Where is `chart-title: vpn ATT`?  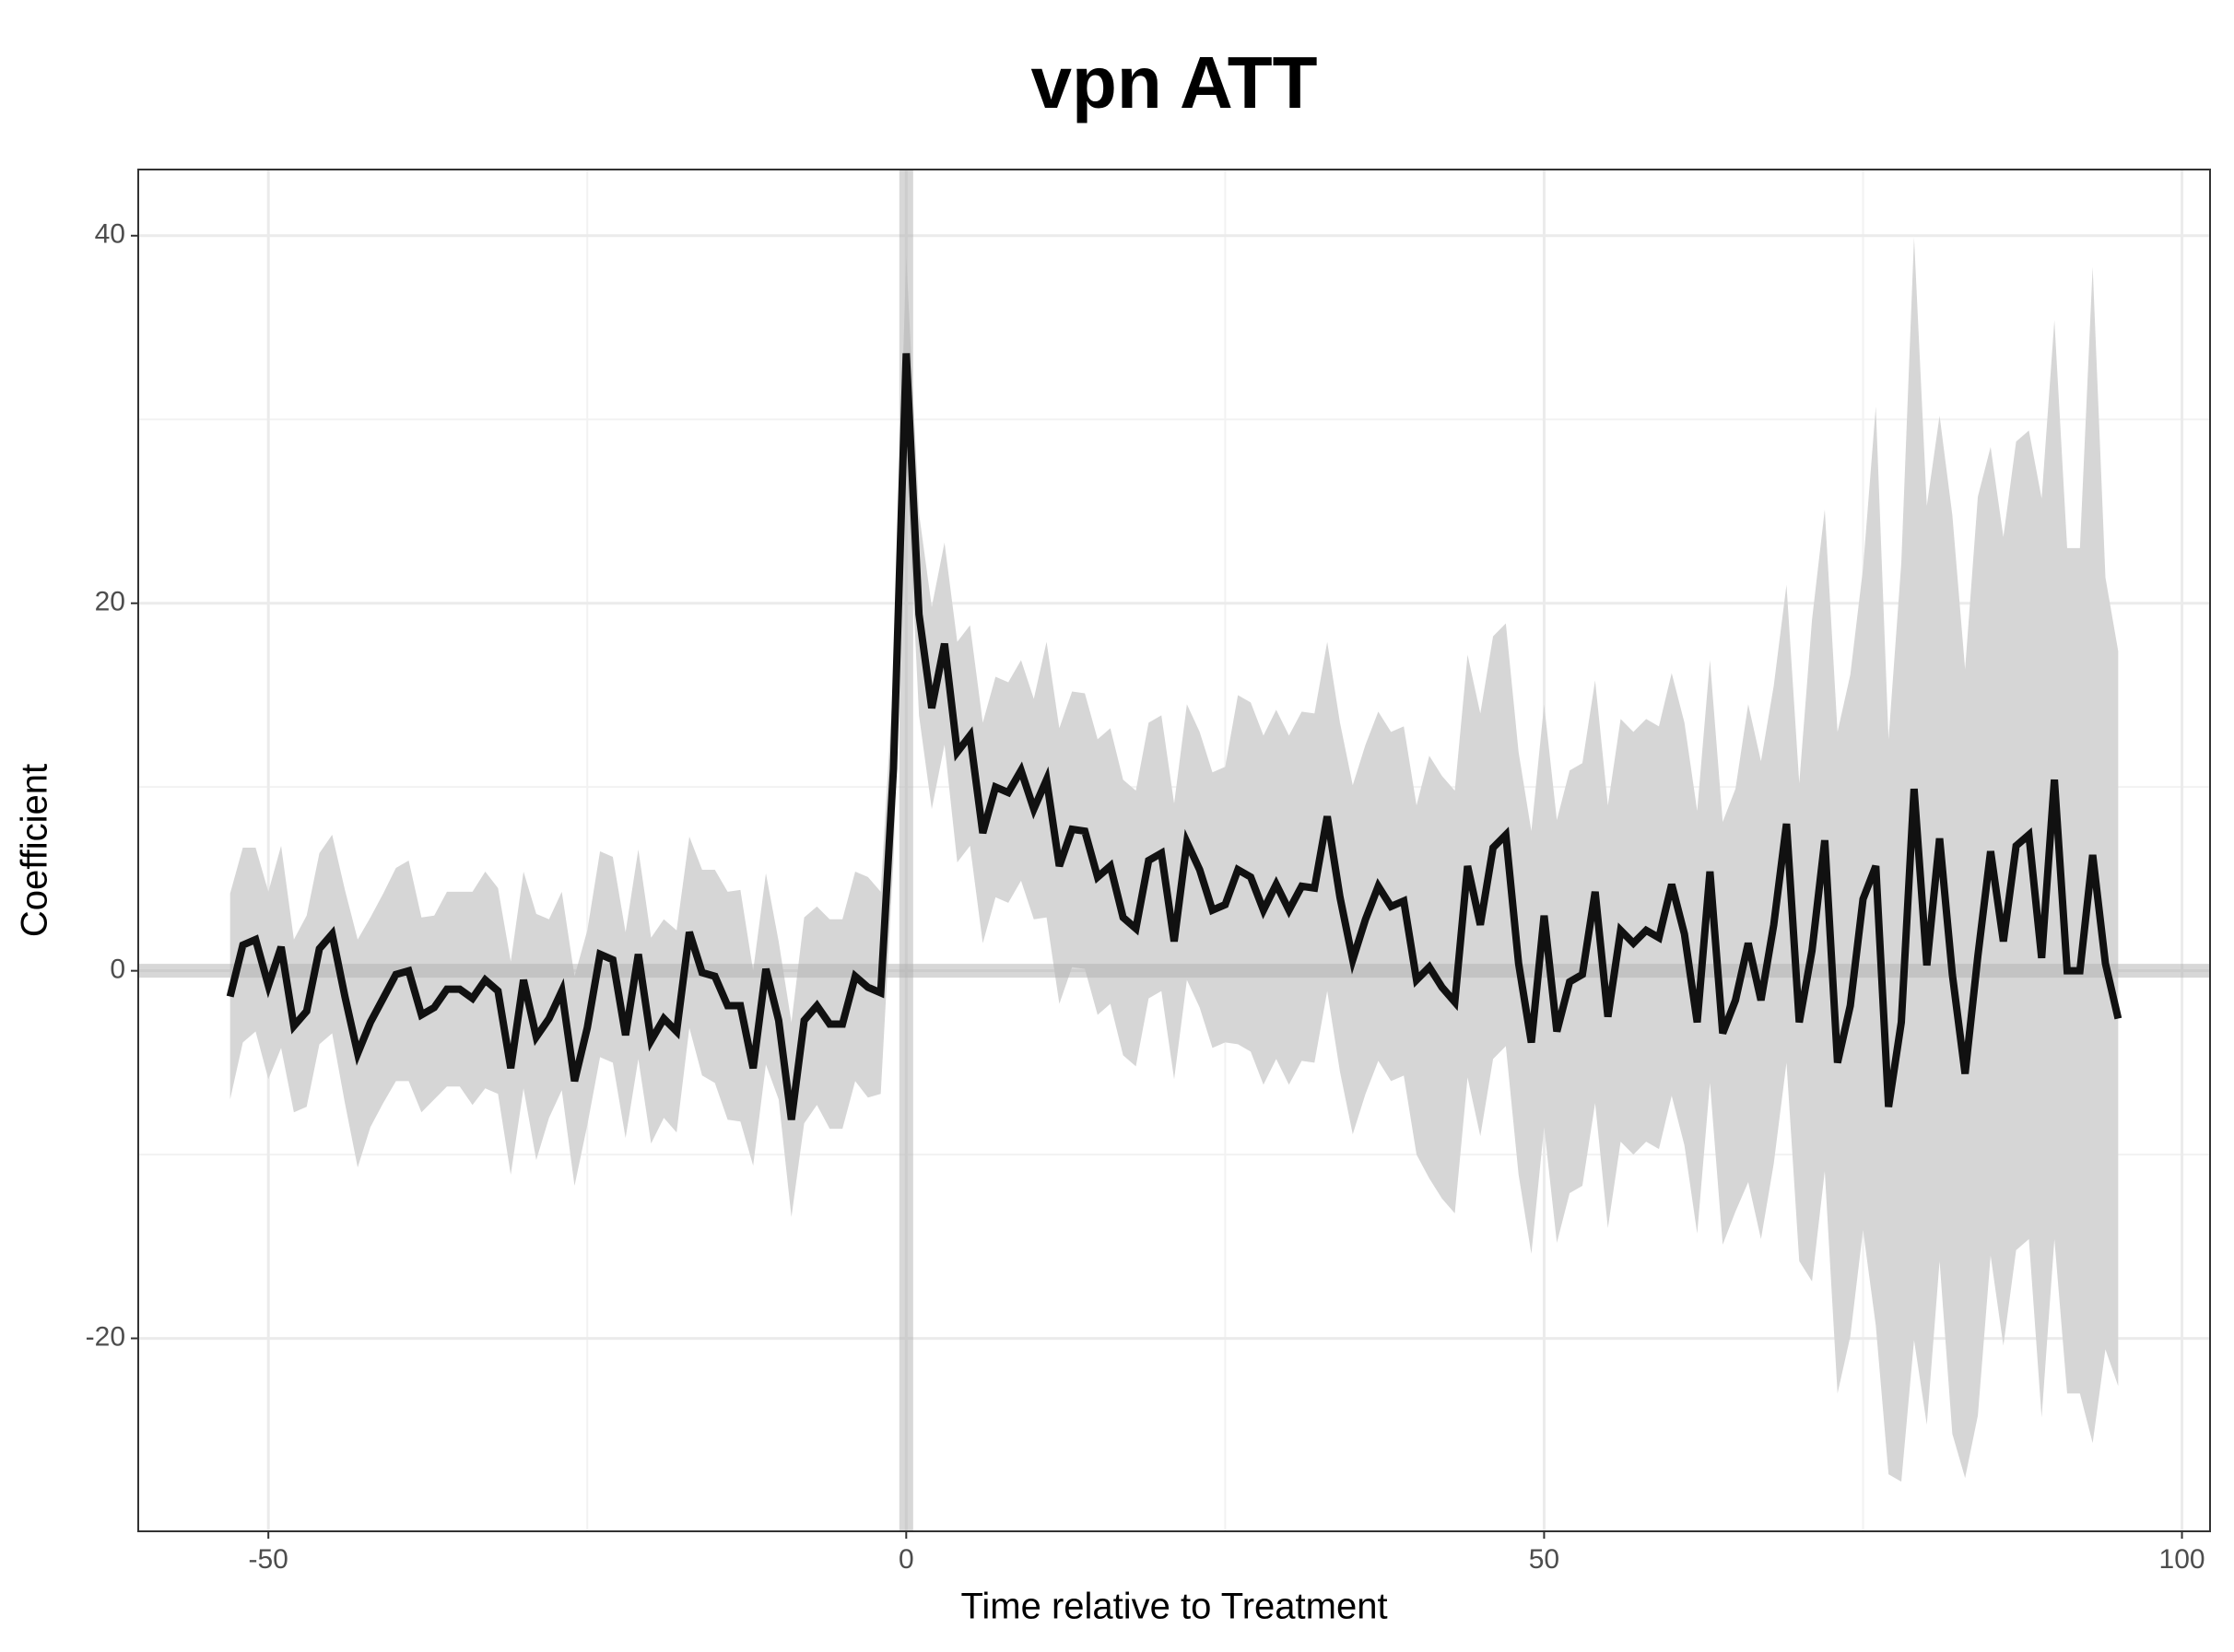 chart-title: vpn ATT is located at coordinates (1173, 82).